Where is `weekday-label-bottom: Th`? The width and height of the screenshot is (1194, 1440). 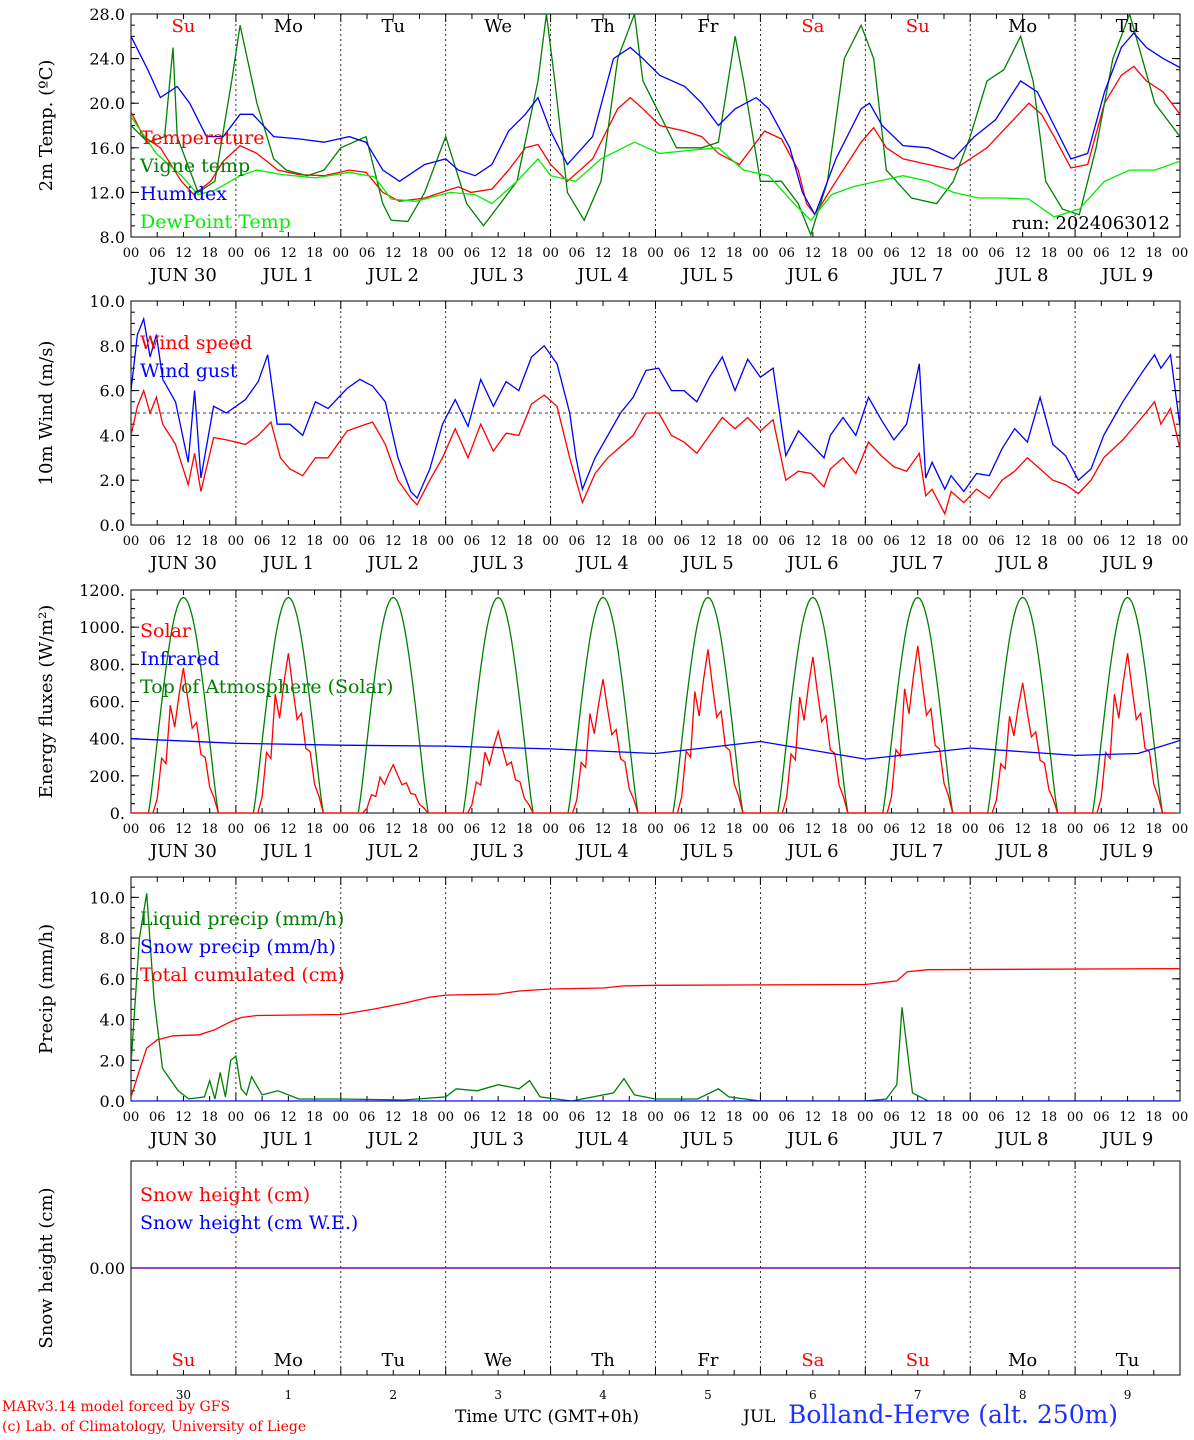
weekday-label-bottom: Th is located at coordinates (603, 1360).